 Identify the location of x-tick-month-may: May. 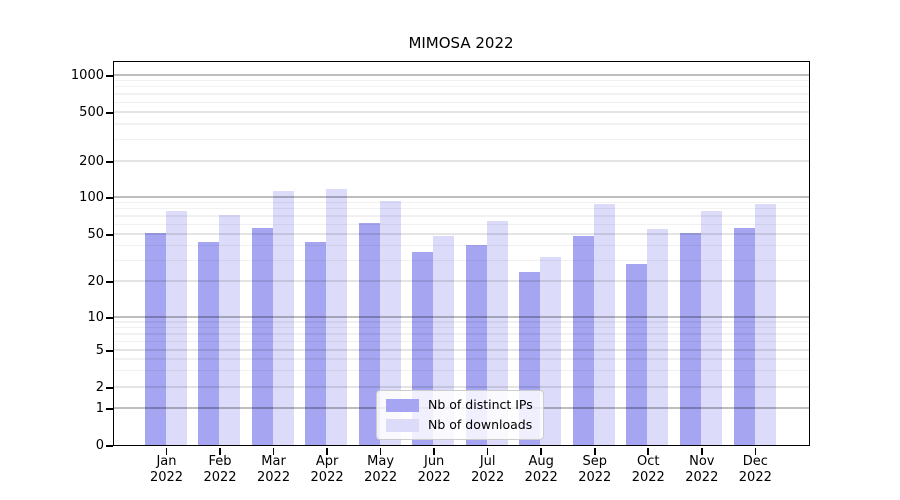
(381, 461).